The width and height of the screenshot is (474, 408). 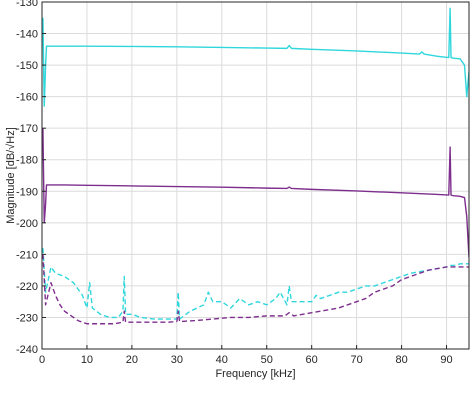 What do you see at coordinates (27, 318) in the screenshot?
I see `y-tick-label: -230` at bounding box center [27, 318].